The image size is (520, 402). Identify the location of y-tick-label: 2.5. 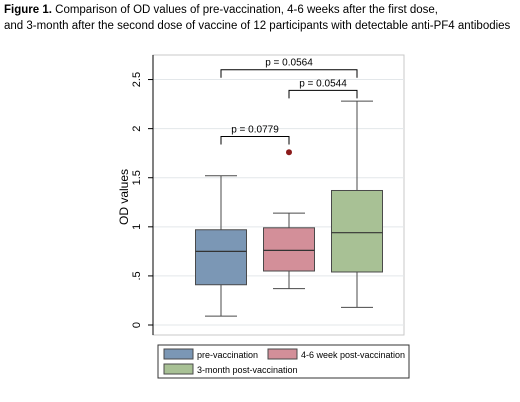
(137, 79).